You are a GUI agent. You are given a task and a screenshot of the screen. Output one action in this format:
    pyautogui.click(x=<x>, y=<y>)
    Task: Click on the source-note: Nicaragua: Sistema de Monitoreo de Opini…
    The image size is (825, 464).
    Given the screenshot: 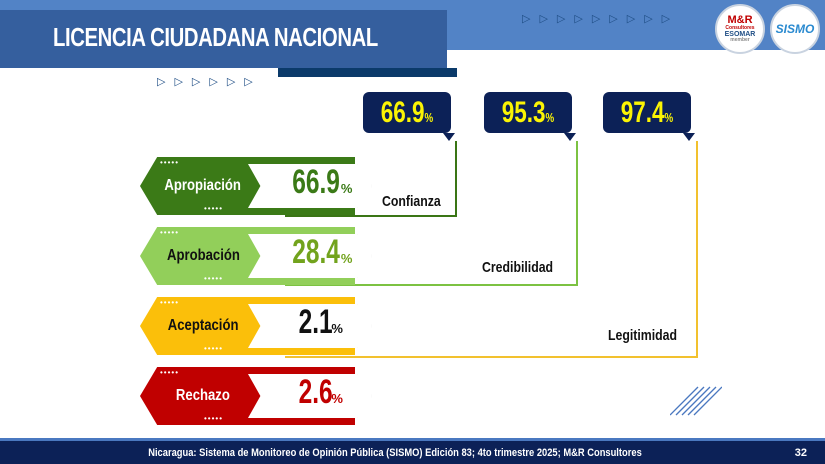 What is the action you would take?
    pyautogui.click(x=395, y=453)
    